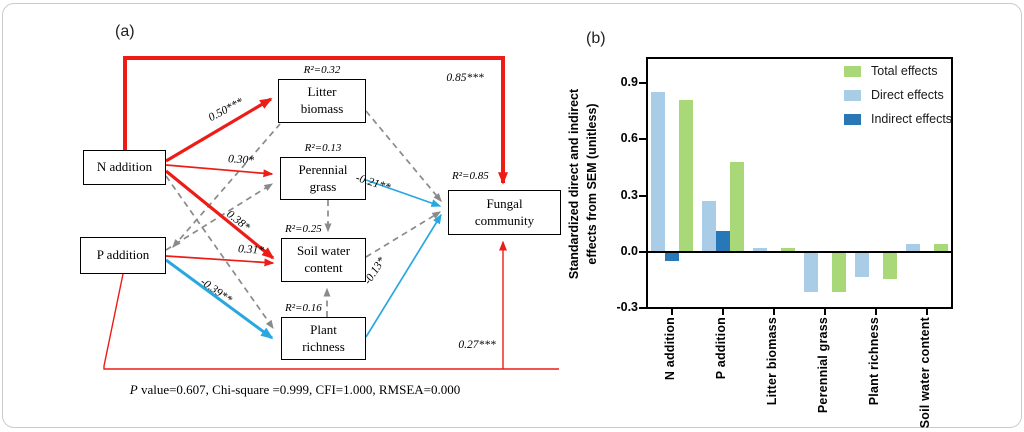  What do you see at coordinates (465, 78) in the screenshot?
I see `coef-n-fungal: 0.85***` at bounding box center [465, 78].